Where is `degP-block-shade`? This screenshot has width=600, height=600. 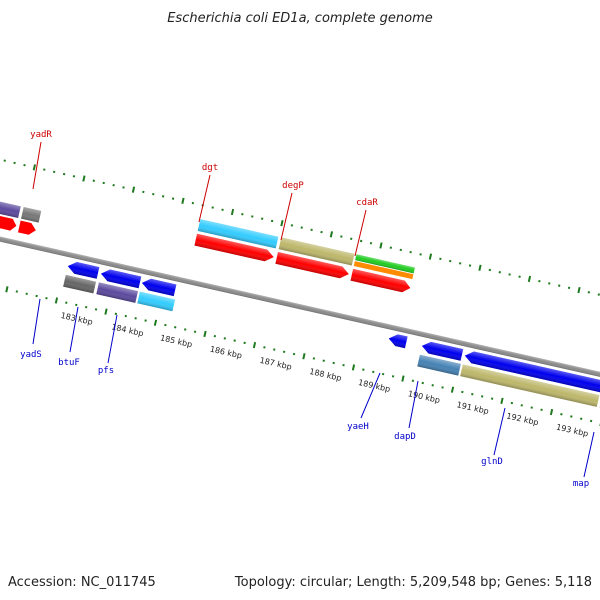
degP-block-shade is located at coordinates (316, 251).